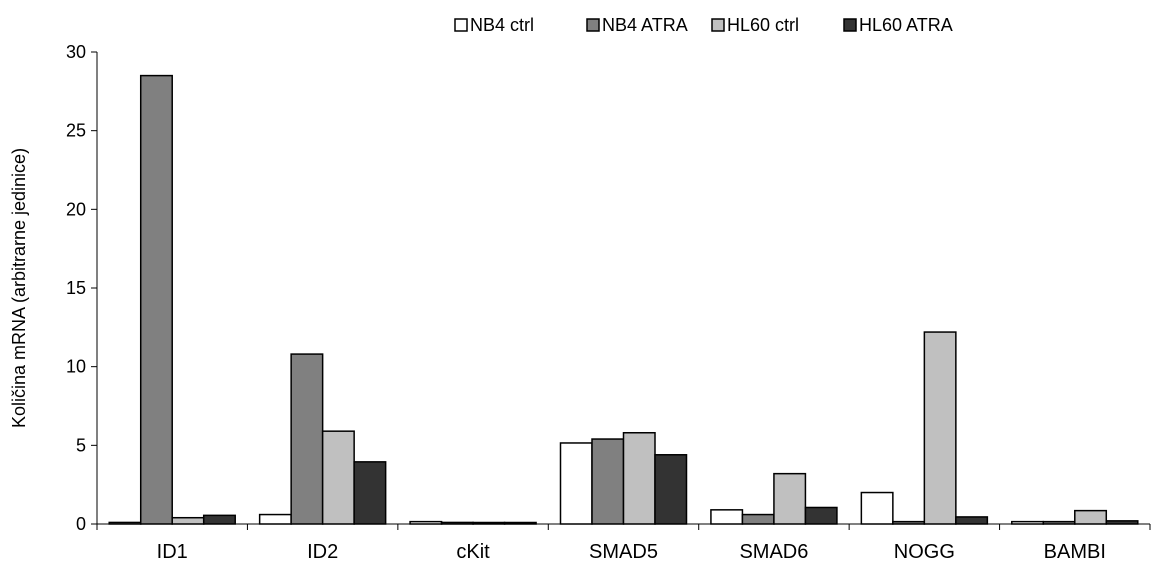  I want to click on x-category-label: ID2, so click(322, 552).